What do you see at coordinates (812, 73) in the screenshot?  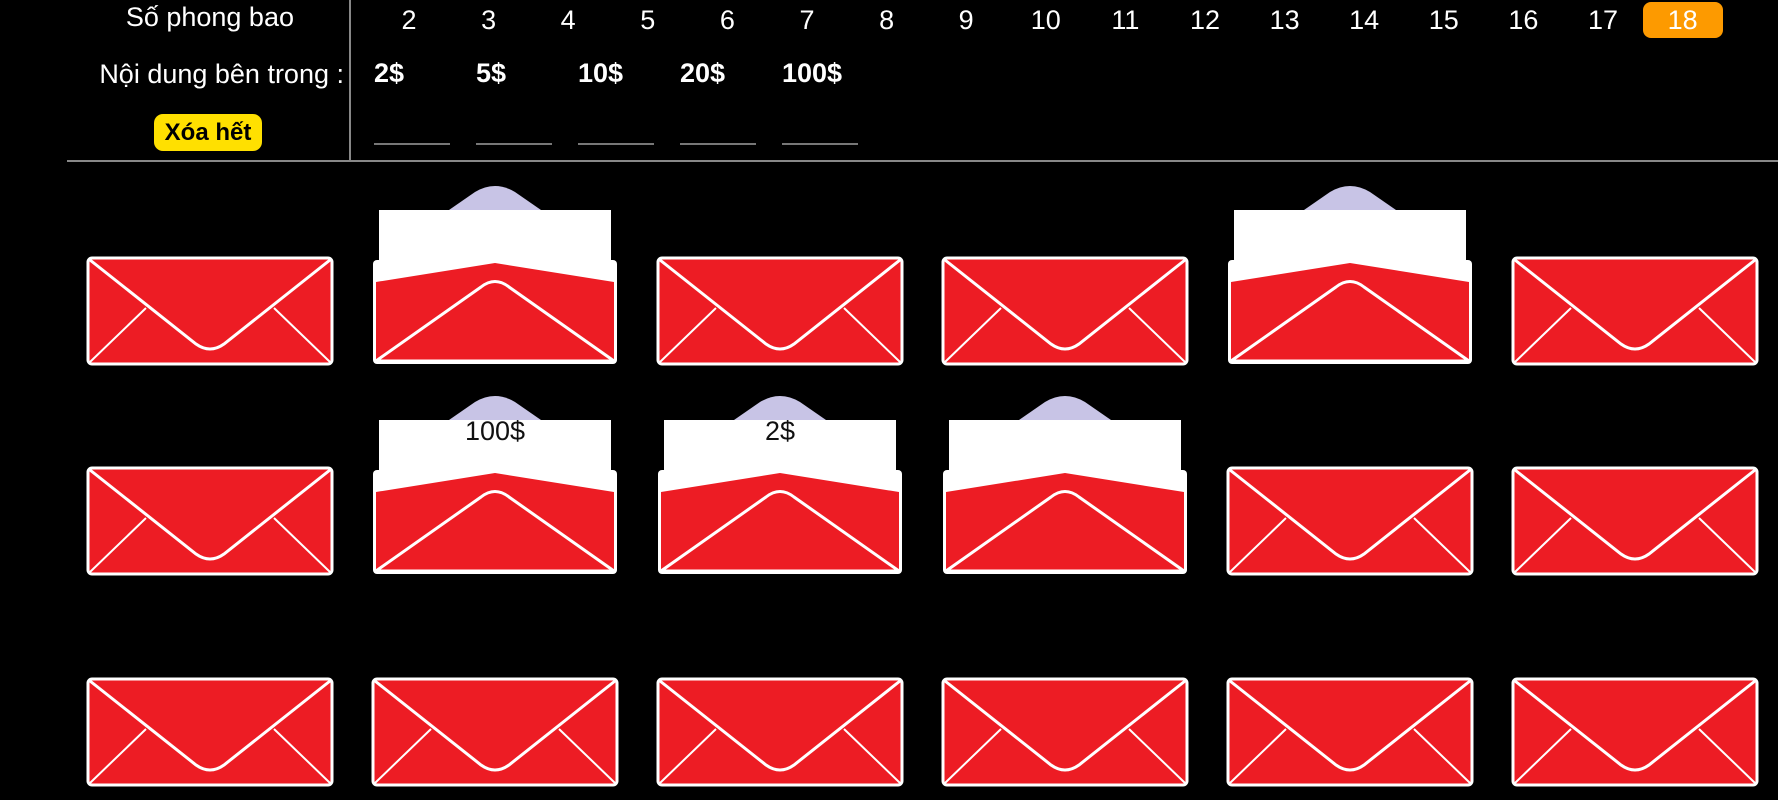 I see `content-value: 100$` at bounding box center [812, 73].